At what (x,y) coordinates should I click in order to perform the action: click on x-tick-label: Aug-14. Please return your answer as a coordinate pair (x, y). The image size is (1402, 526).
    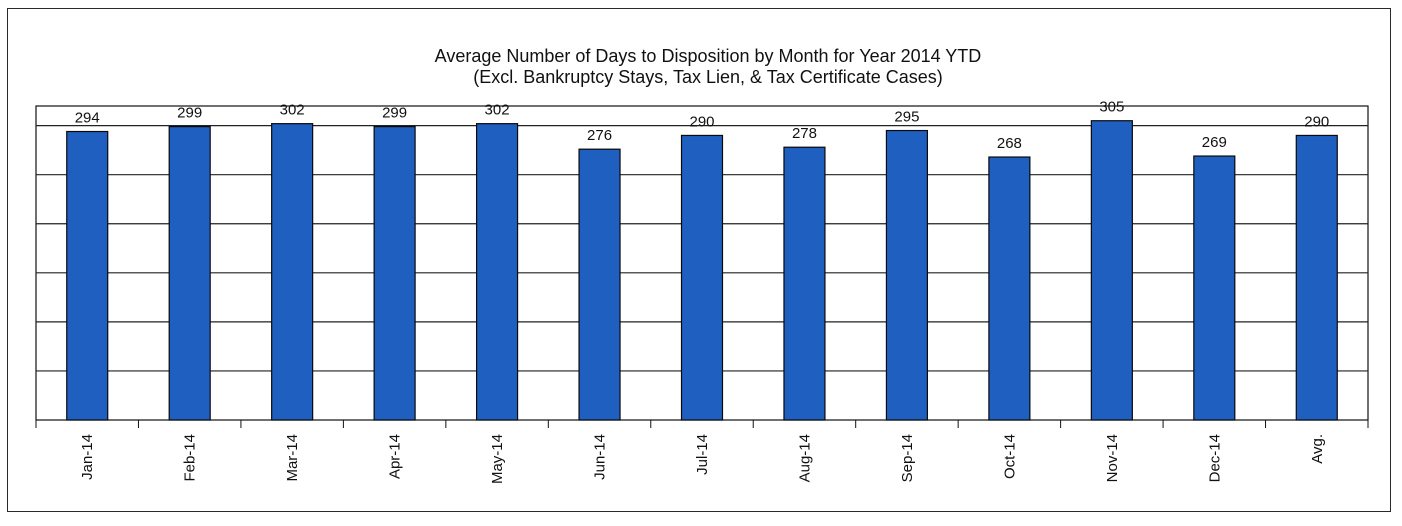
    Looking at the image, I should click on (804, 458).